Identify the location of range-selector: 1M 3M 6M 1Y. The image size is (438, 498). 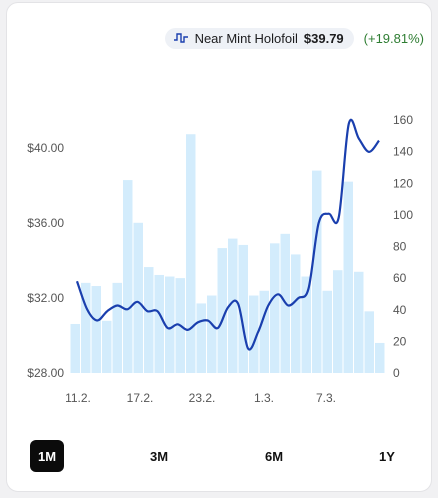
(215, 456).